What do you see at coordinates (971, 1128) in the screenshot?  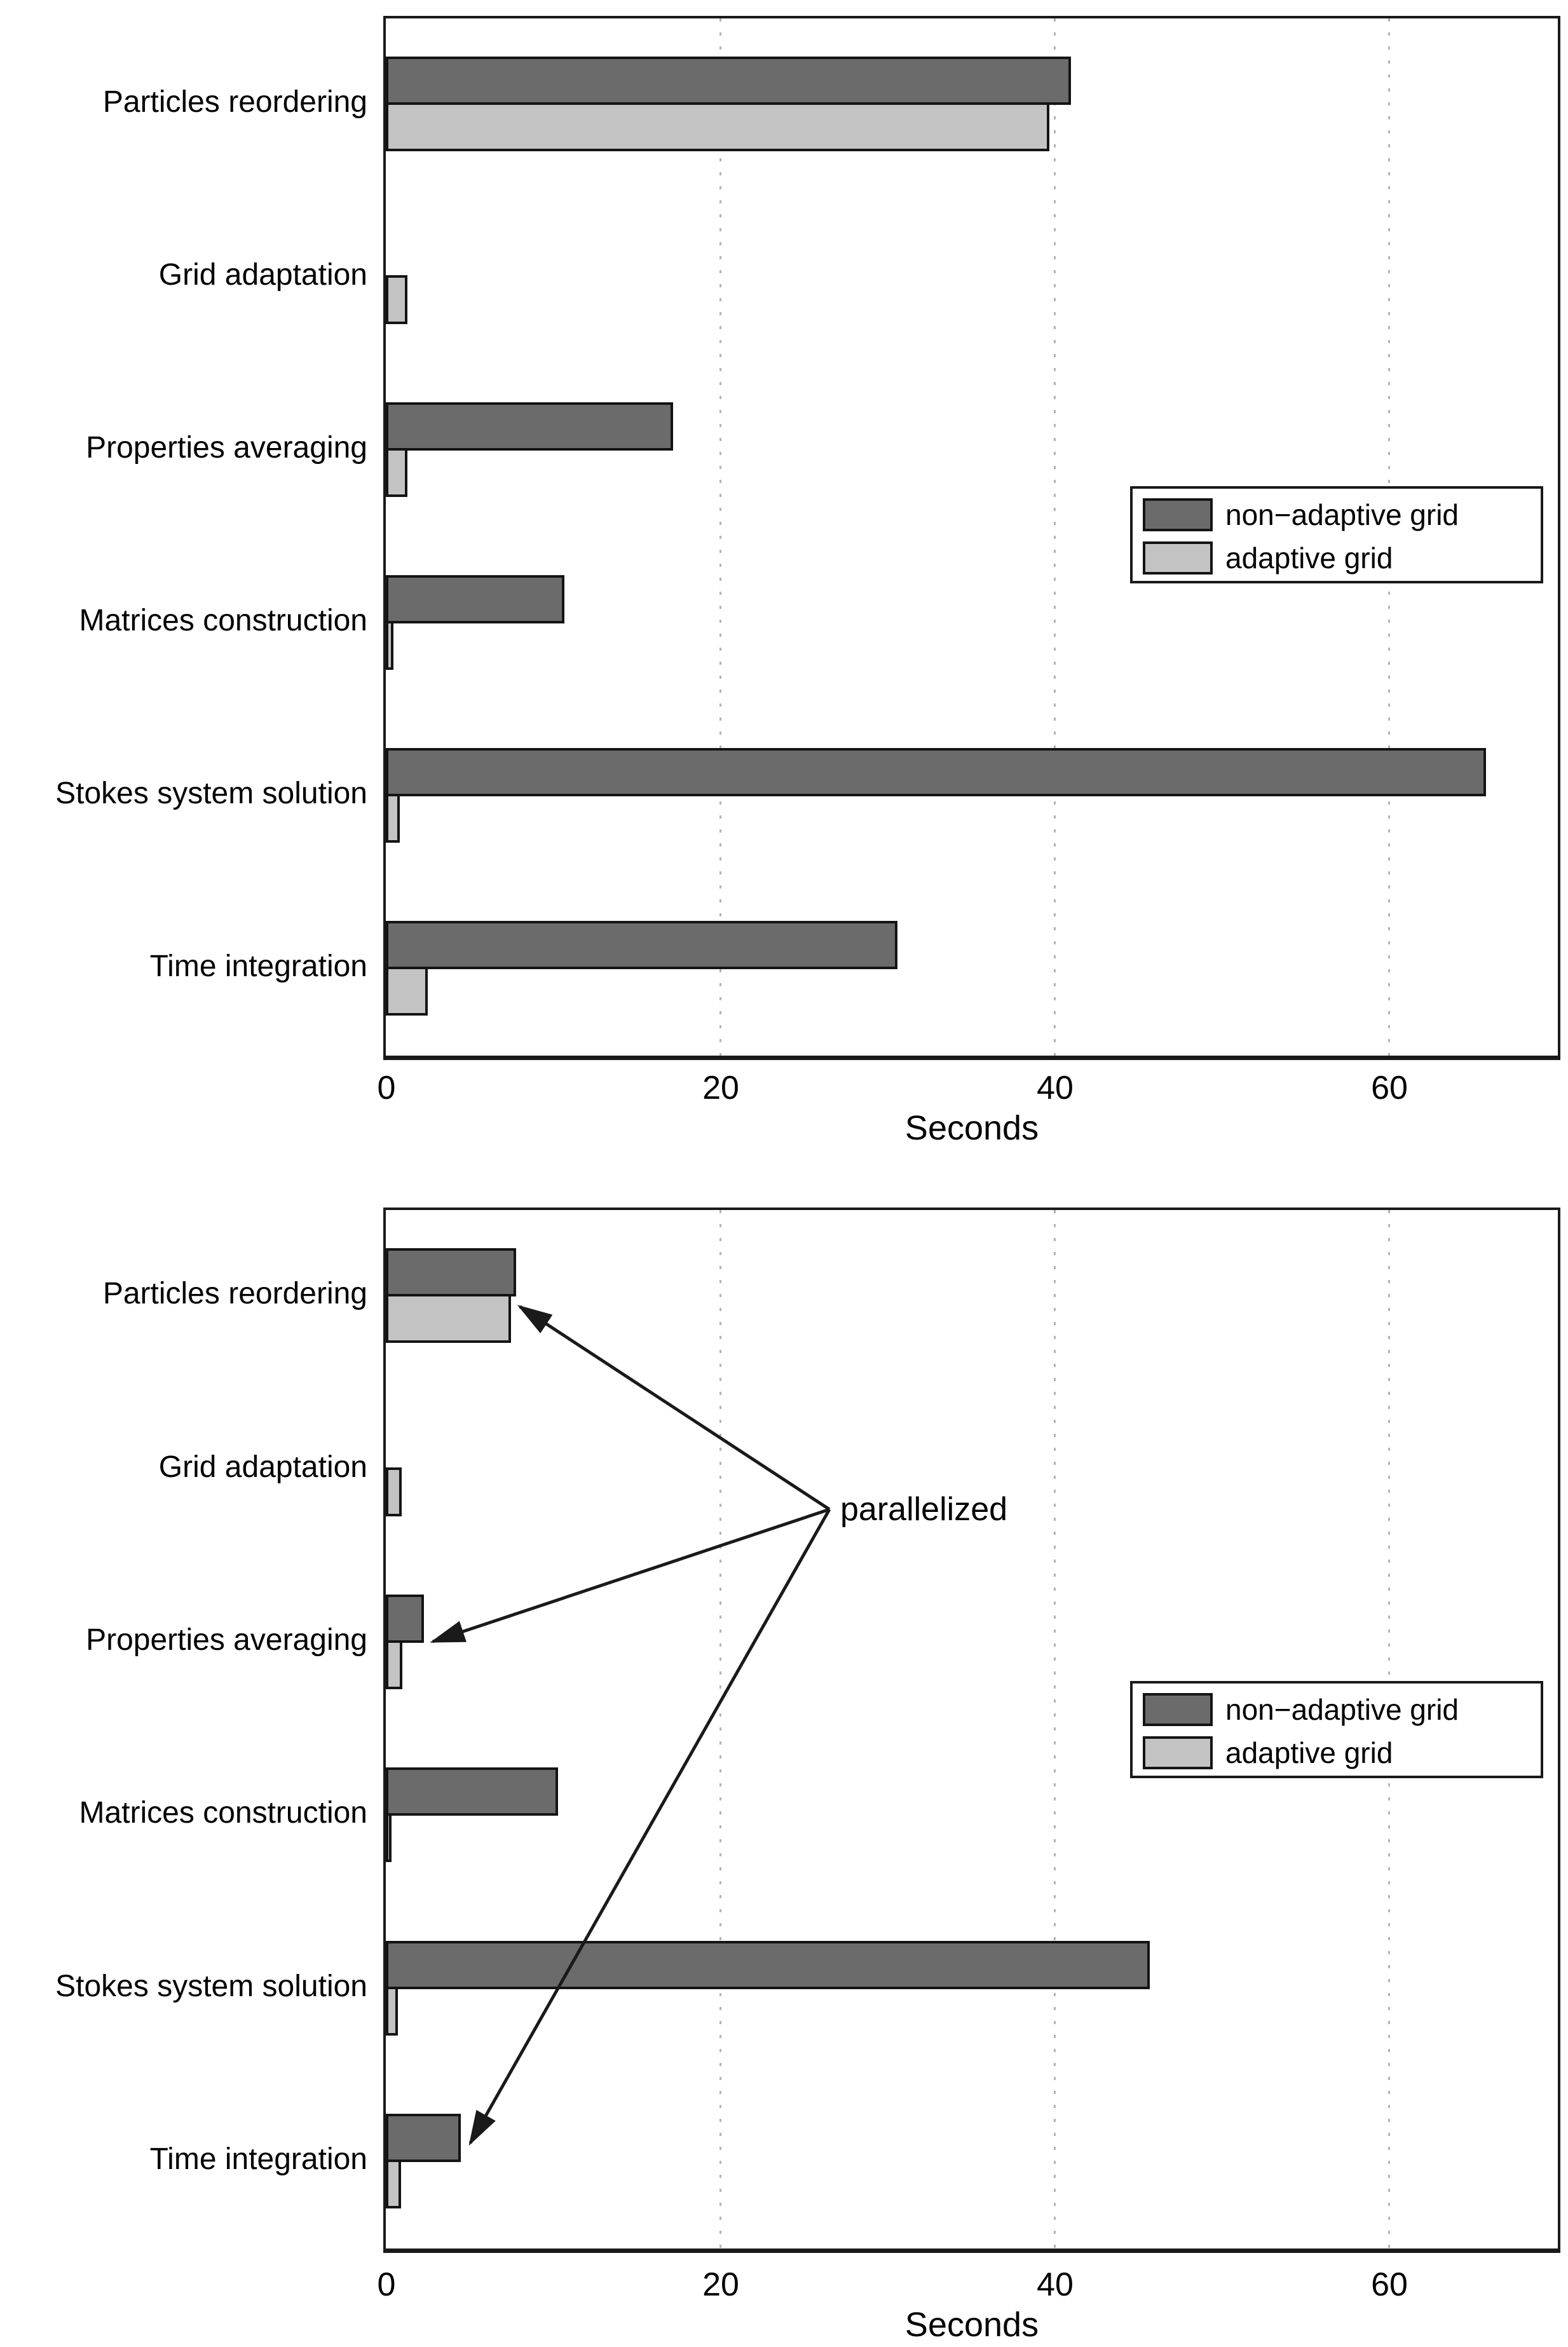 I see `x-axis-label-top: Seconds` at bounding box center [971, 1128].